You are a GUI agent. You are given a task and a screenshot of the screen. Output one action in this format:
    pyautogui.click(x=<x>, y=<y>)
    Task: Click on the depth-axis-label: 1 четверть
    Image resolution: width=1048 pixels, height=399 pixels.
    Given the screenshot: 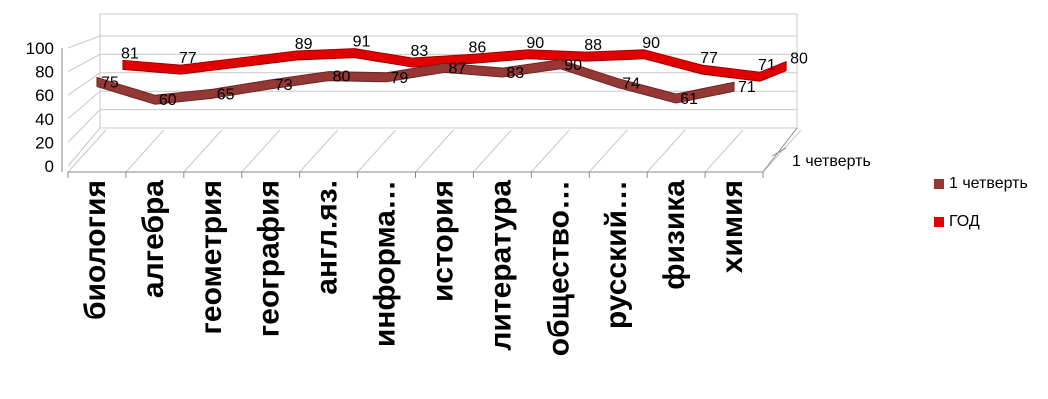 What is the action you would take?
    pyautogui.click(x=831, y=161)
    